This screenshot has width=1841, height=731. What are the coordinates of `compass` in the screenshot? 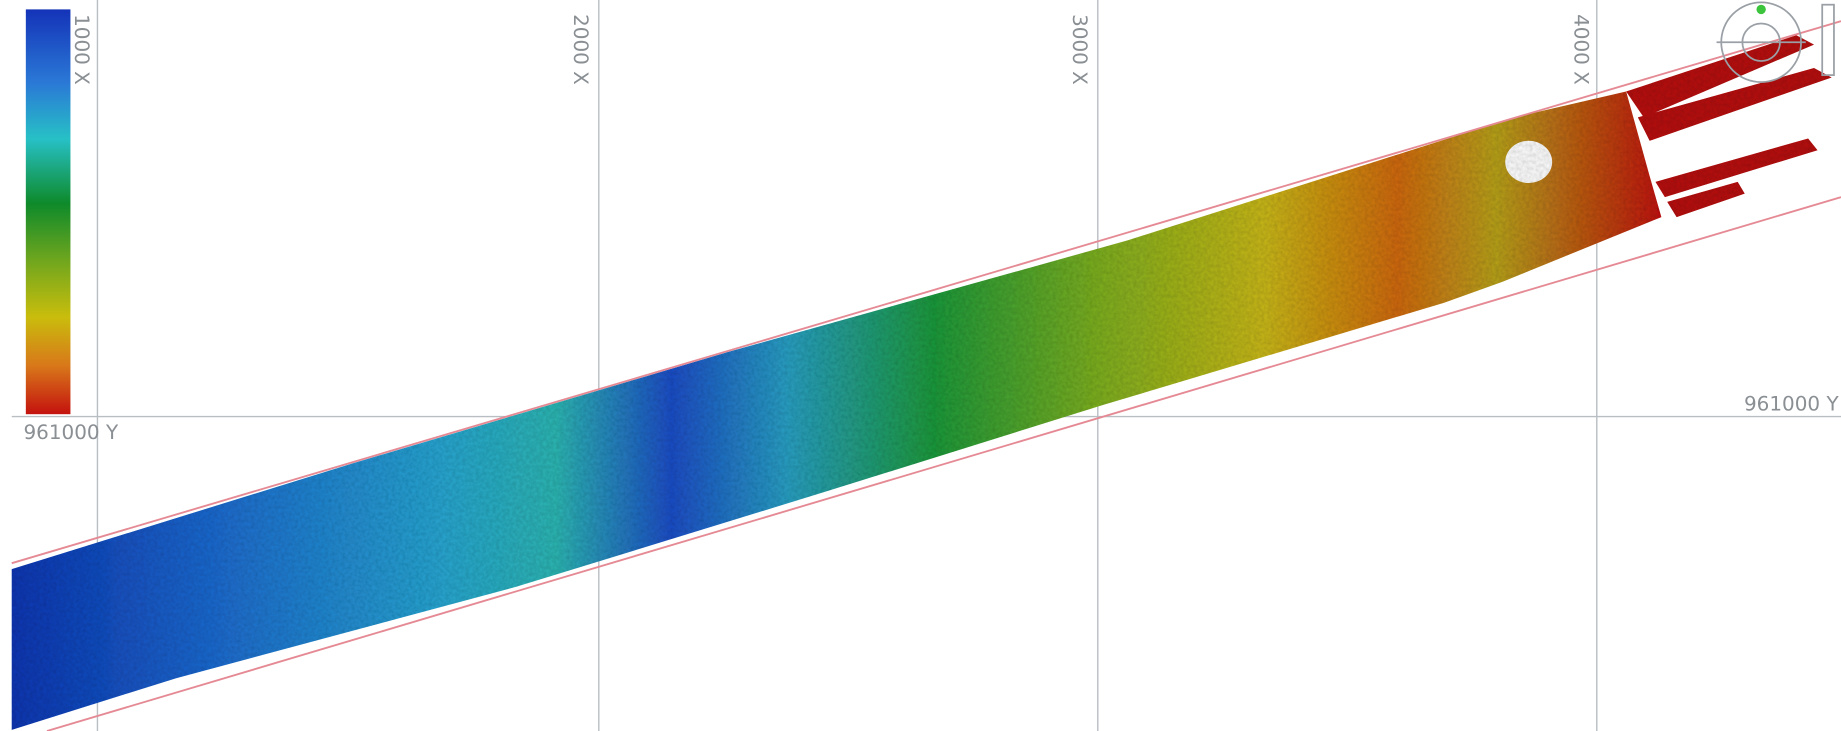 It's located at (1775, 42).